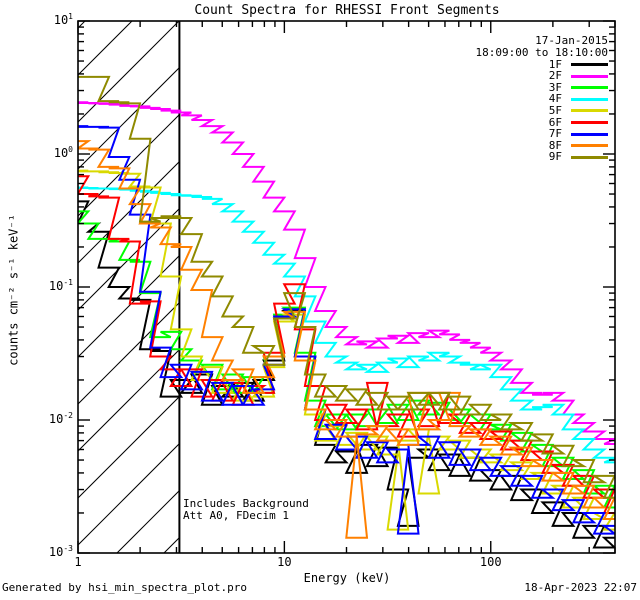 This screenshot has height=600, width=640. Describe the element at coordinates (236, 515) in the screenshot. I see `annotation-attenuator-state: Att A0, FDecim 1` at that location.